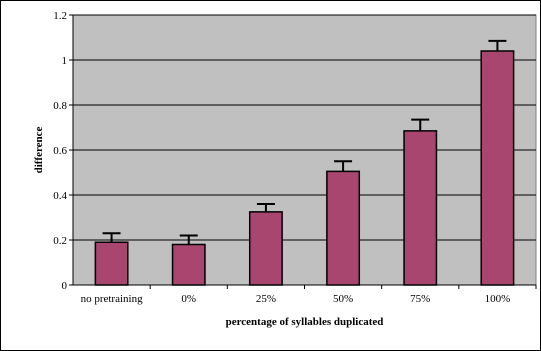 The image size is (541, 351). What do you see at coordinates (65, 286) in the screenshot?
I see `y-tick-label: 0` at bounding box center [65, 286].